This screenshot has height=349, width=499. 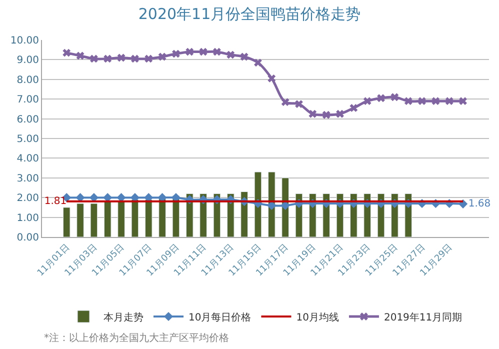 What do you see at coordinates (27, 100) in the screenshot?
I see `y-tick-label: 7.00` at bounding box center [27, 100].